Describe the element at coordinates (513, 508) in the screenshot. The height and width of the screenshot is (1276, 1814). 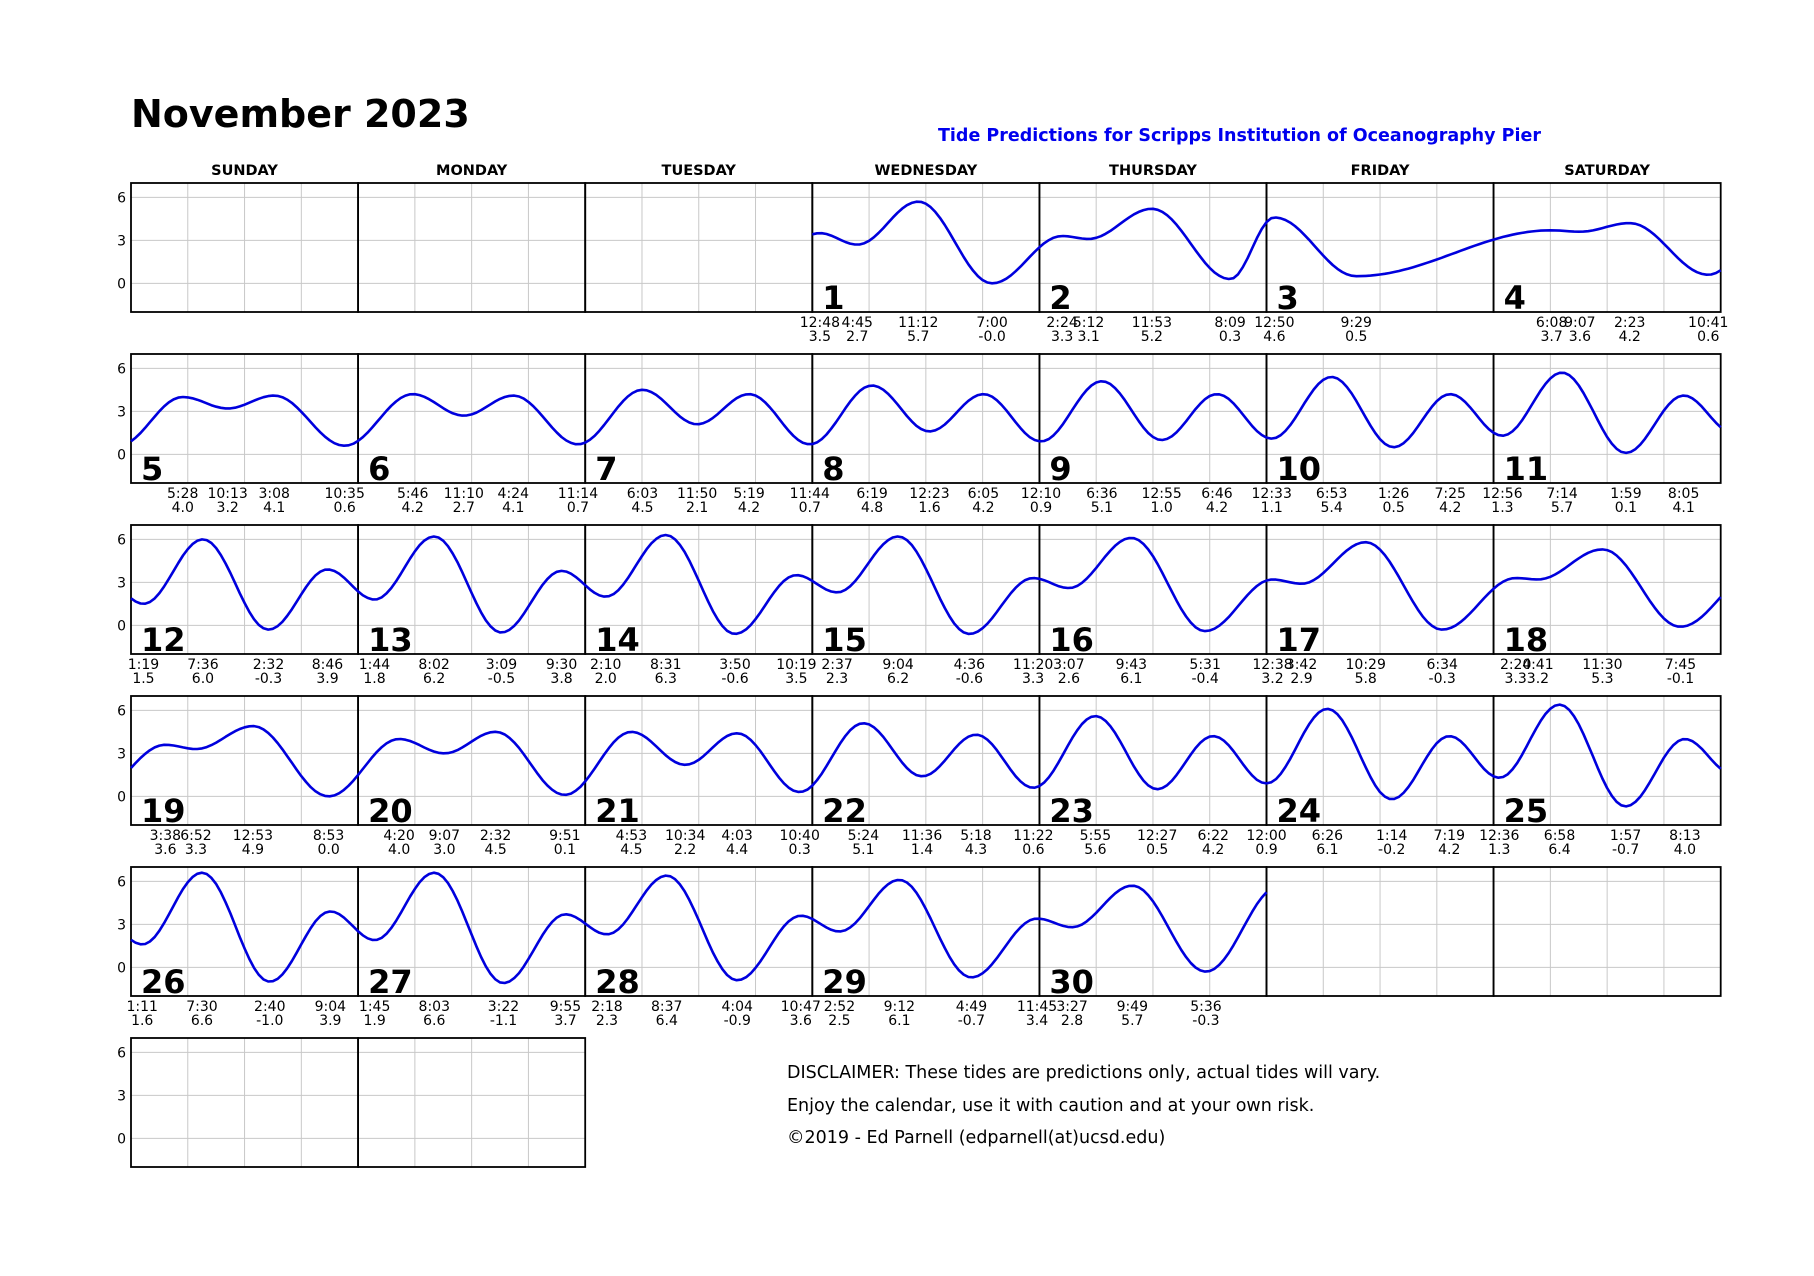
I see `tide-height-label: 4.1` at that location.